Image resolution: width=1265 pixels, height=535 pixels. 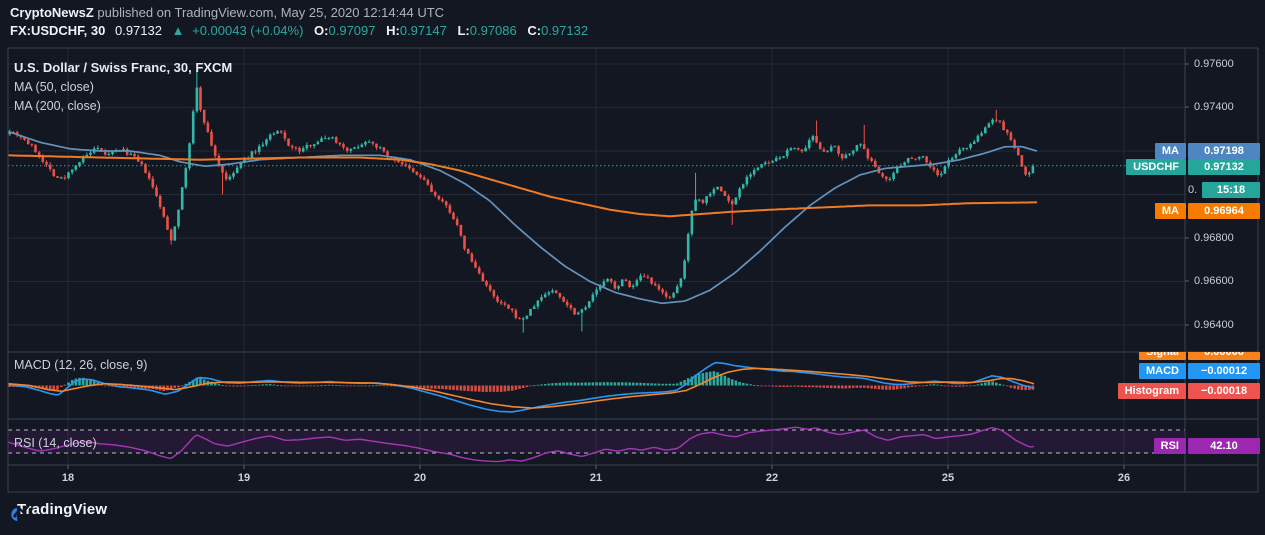 What do you see at coordinates (565, 30) in the screenshot?
I see `close-value: 0.97132` at bounding box center [565, 30].